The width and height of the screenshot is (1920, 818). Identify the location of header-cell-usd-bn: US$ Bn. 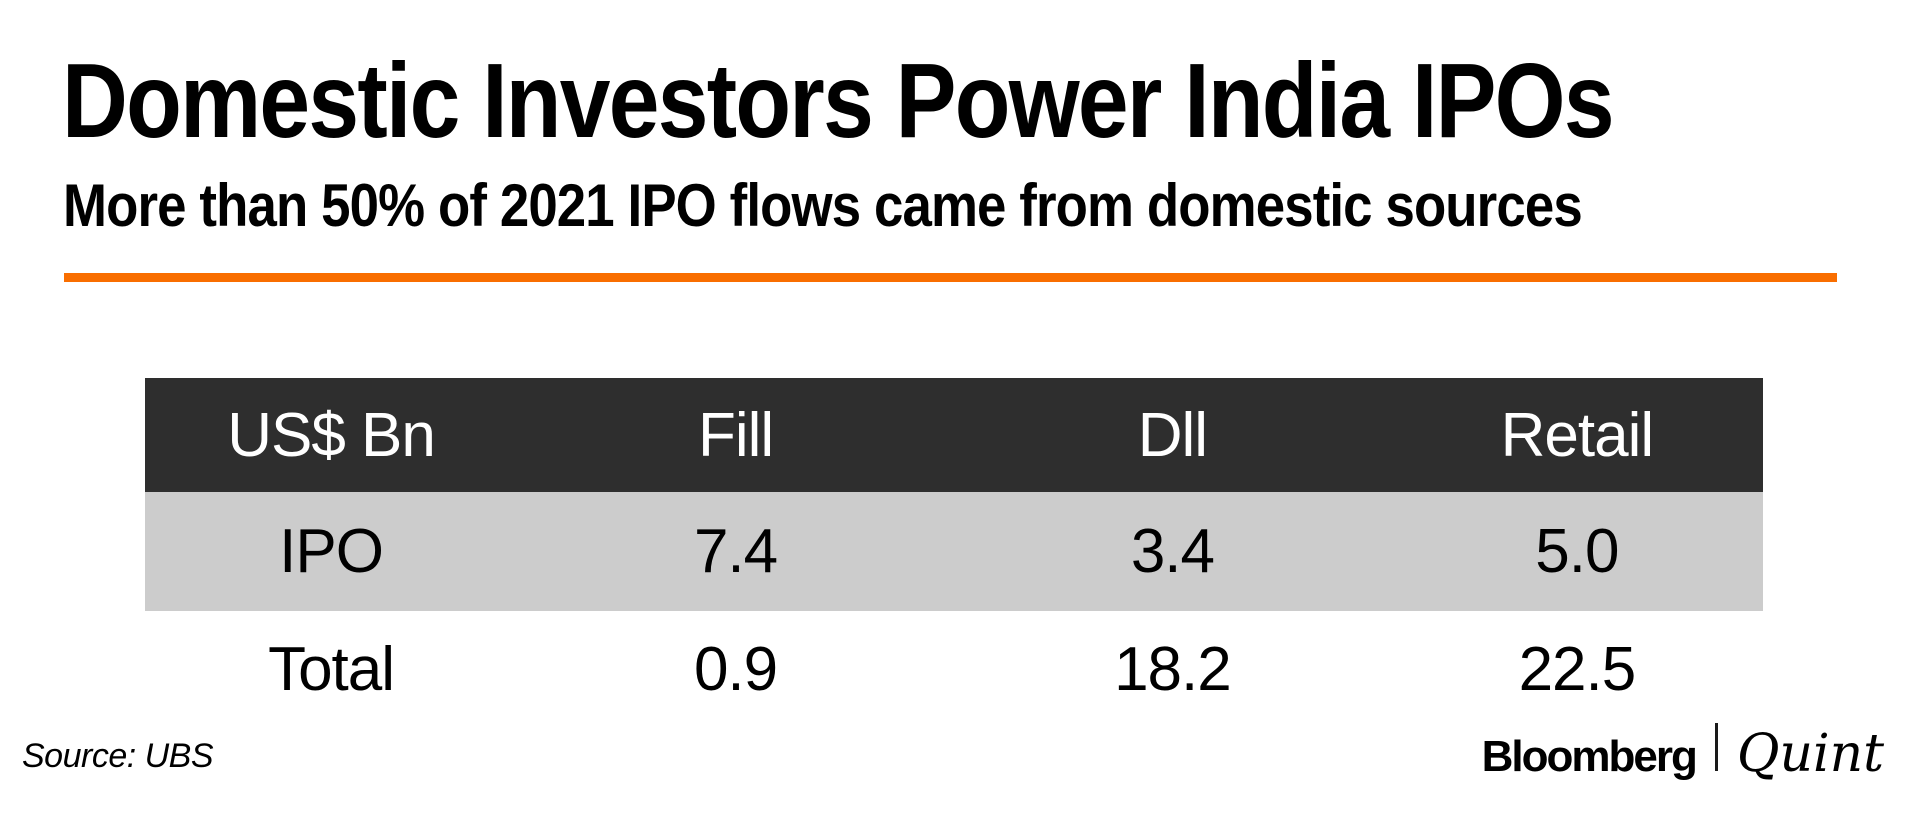
(331, 435).